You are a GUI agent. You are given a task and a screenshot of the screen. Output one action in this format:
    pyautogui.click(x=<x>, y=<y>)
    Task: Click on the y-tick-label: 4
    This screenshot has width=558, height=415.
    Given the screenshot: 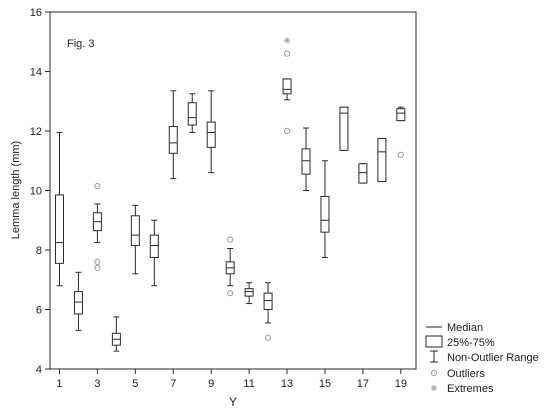 What is the action you would take?
    pyautogui.click(x=39, y=370)
    